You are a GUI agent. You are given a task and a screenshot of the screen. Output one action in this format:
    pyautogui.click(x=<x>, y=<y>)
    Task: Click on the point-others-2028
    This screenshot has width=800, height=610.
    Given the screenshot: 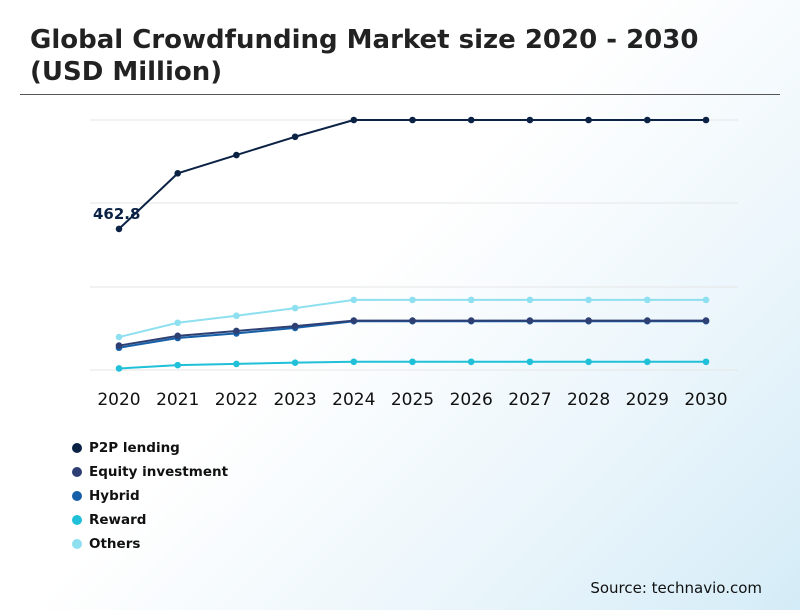 What is the action you would take?
    pyautogui.click(x=588, y=300)
    